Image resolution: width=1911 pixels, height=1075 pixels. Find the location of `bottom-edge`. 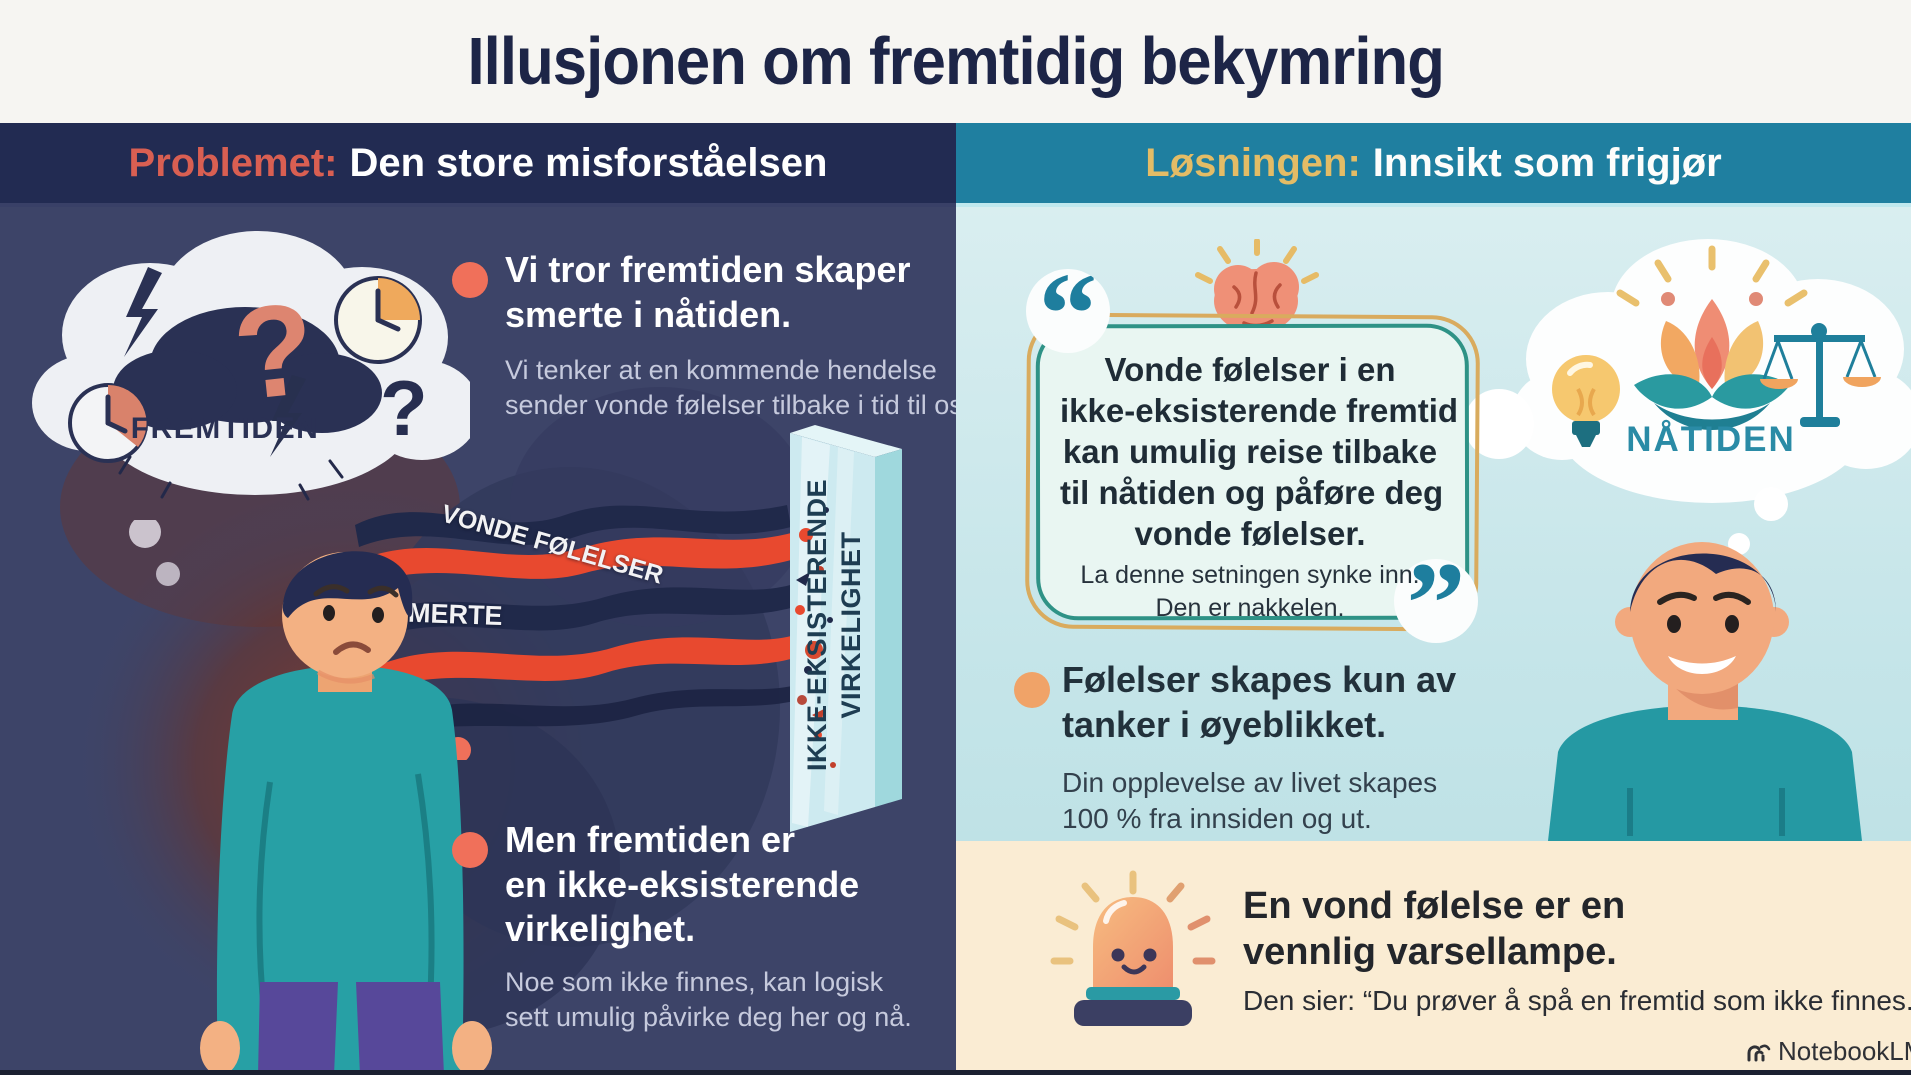

bottom-edge is located at coordinates (955, 1072).